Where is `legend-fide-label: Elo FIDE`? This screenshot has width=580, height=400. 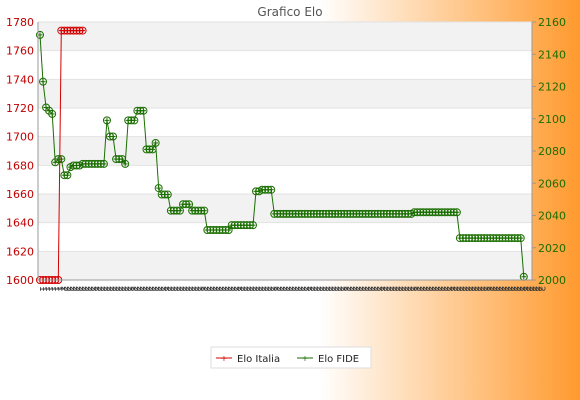
legend-fide-label: Elo FIDE is located at coordinates (338, 359).